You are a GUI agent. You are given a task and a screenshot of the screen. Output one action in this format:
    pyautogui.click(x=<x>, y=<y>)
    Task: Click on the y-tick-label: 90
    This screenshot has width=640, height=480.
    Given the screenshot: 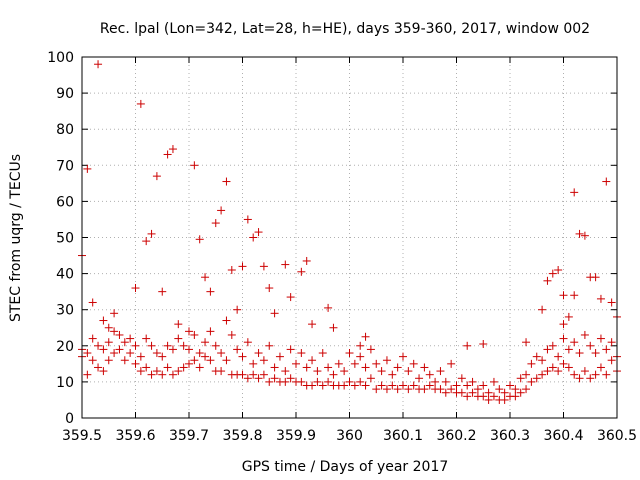 What is the action you would take?
    pyautogui.click(x=65, y=94)
    